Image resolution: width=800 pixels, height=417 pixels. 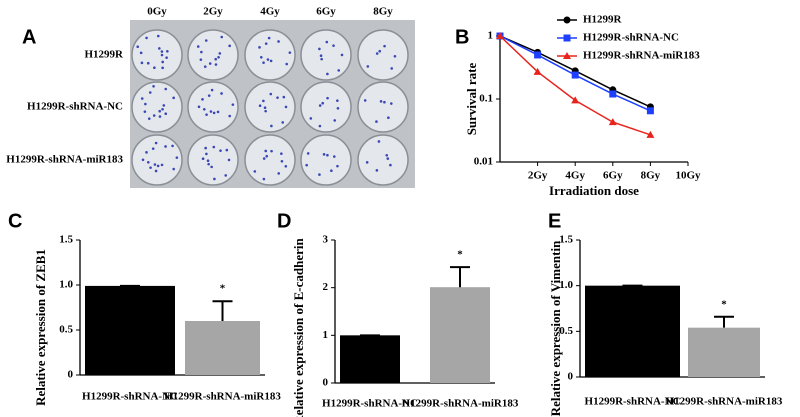 I want to click on legend-marker, so click(x=567, y=20).